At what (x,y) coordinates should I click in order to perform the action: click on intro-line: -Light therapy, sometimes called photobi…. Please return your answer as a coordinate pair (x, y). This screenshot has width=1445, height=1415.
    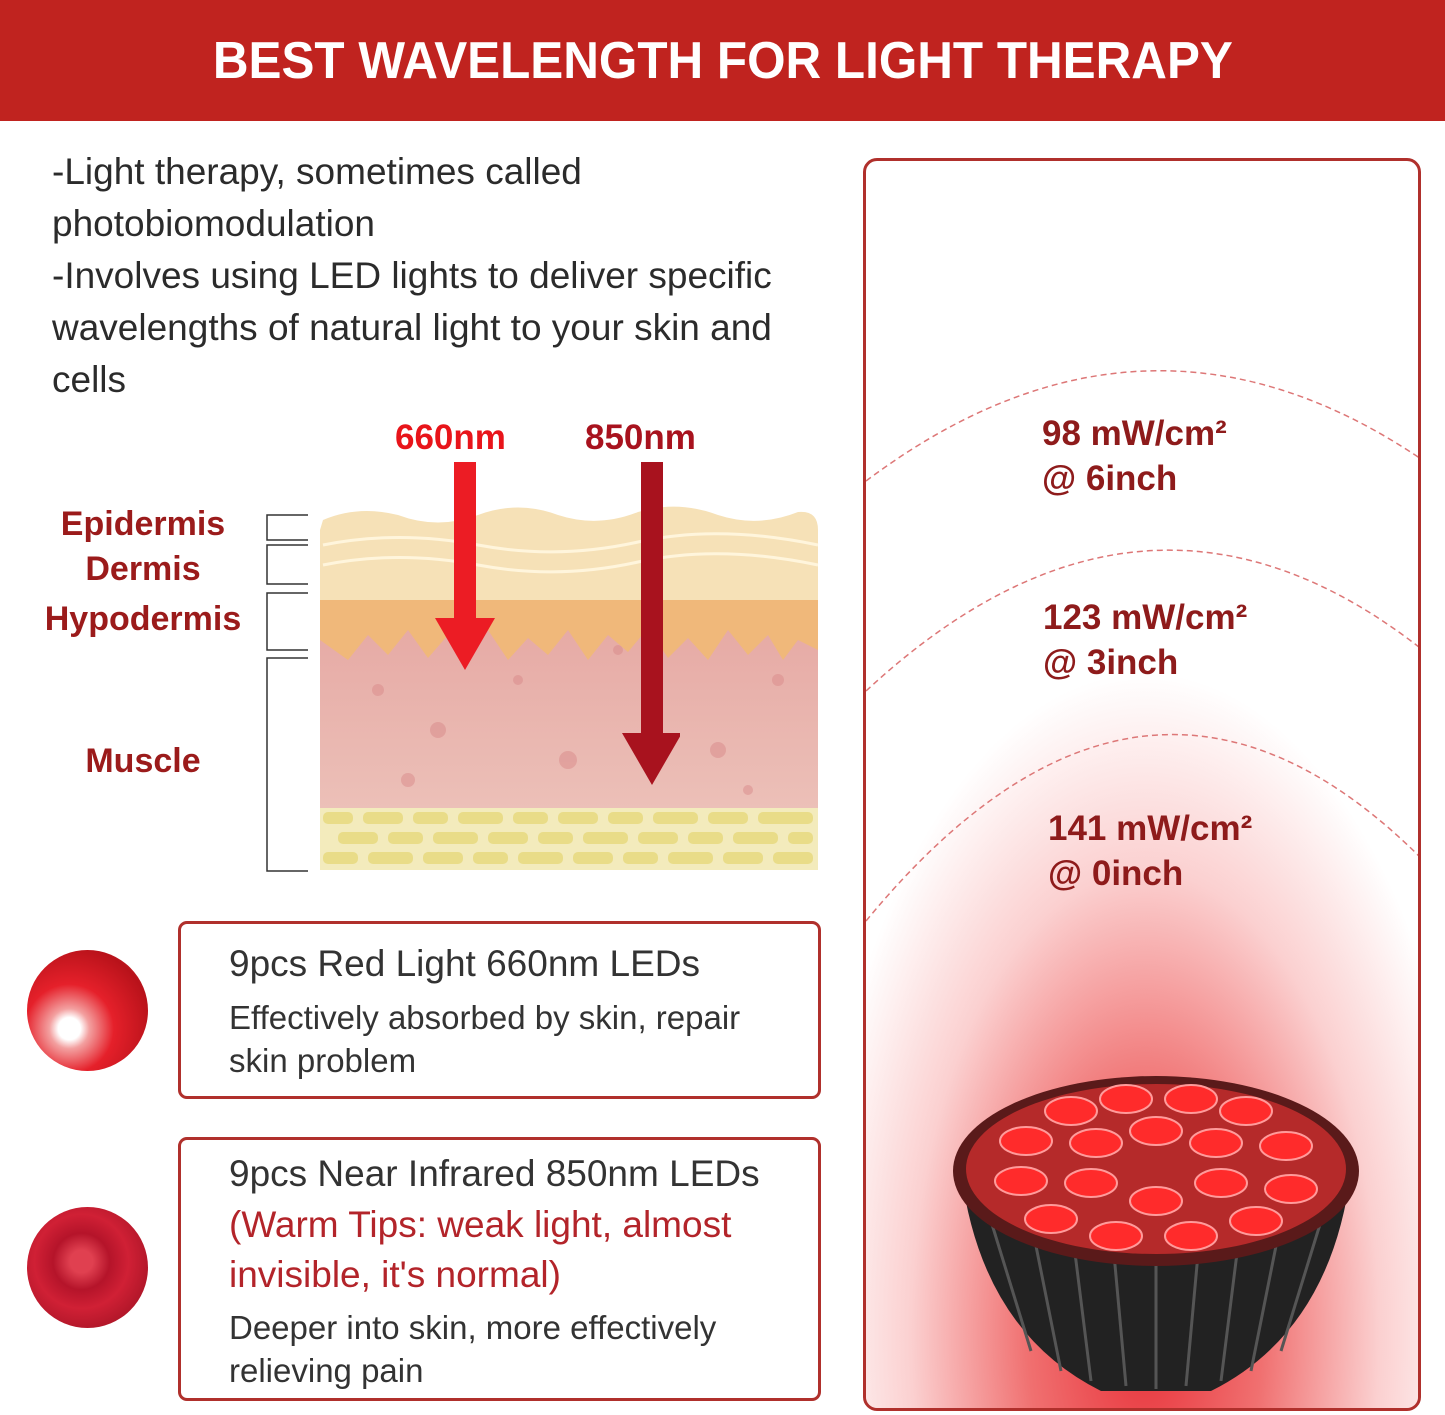
    Looking at the image, I should click on (317, 197).